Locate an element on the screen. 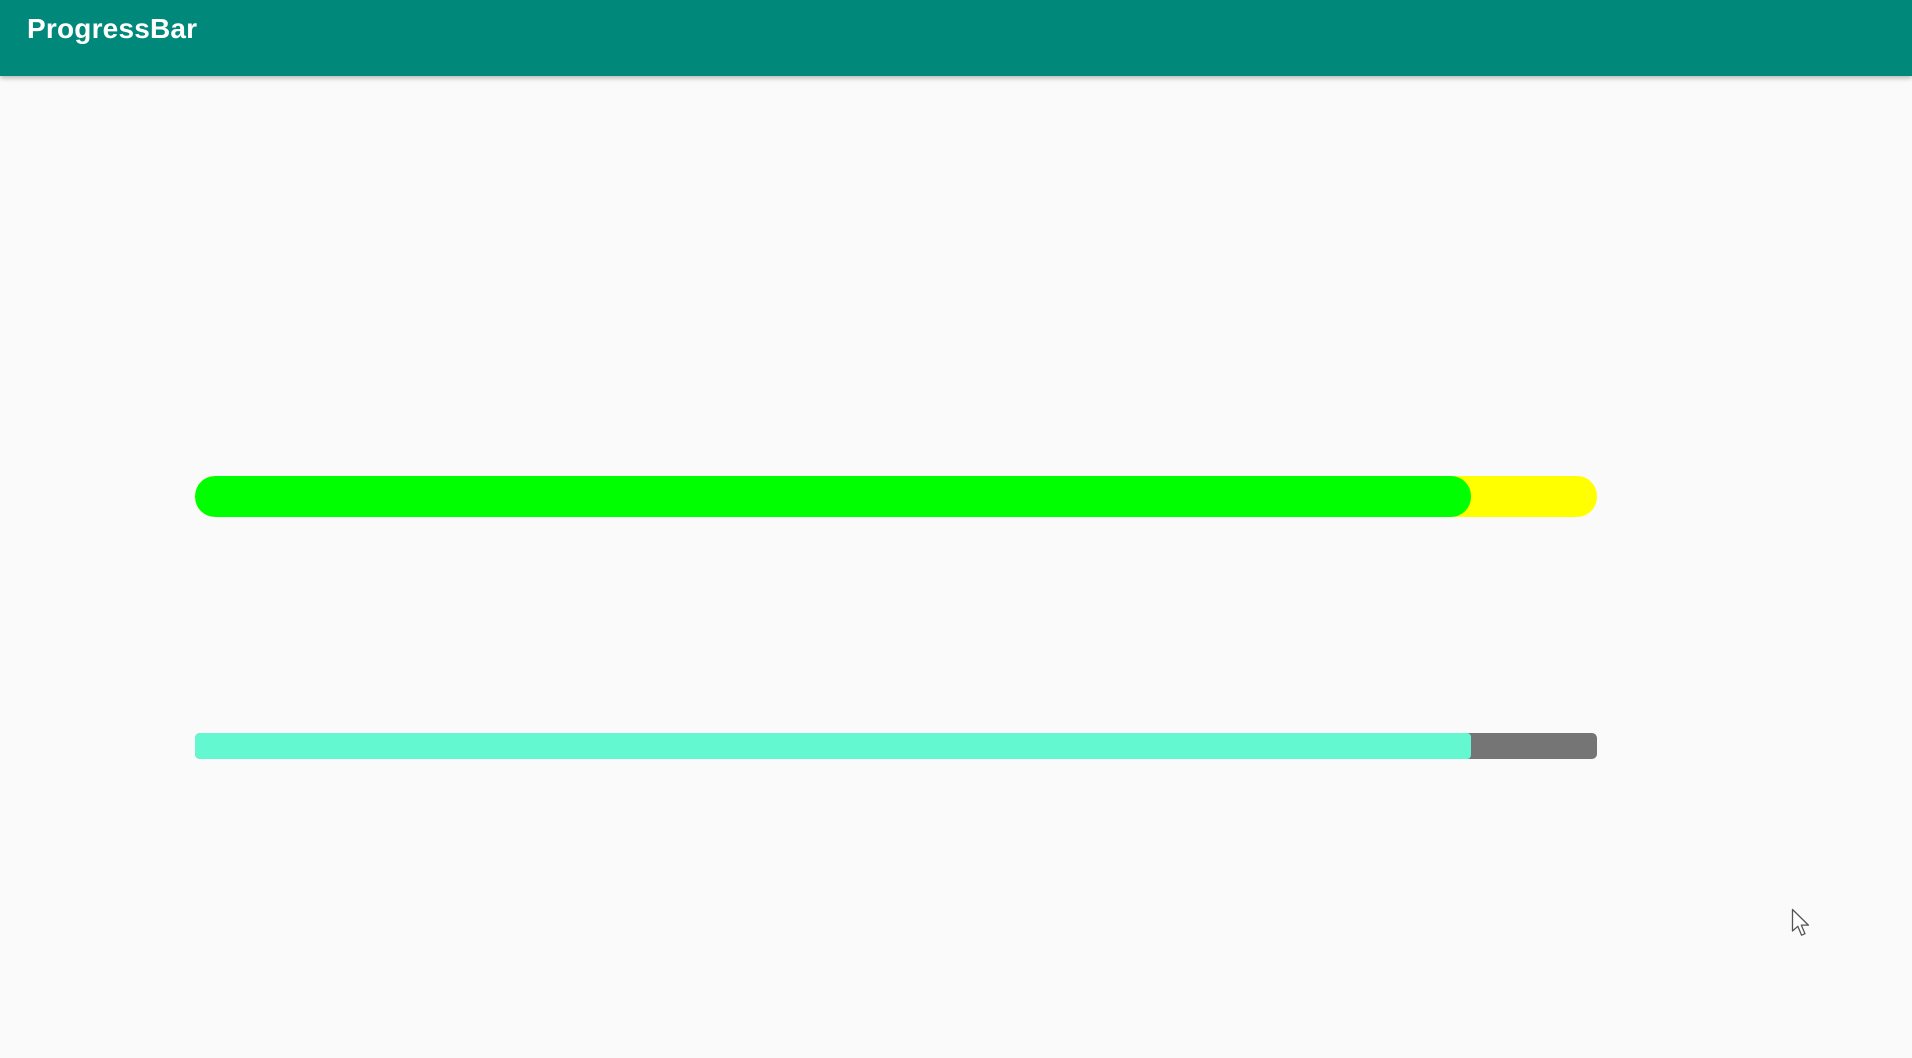 The image size is (1912, 1058). progress-bar-rounded is located at coordinates (896, 496).